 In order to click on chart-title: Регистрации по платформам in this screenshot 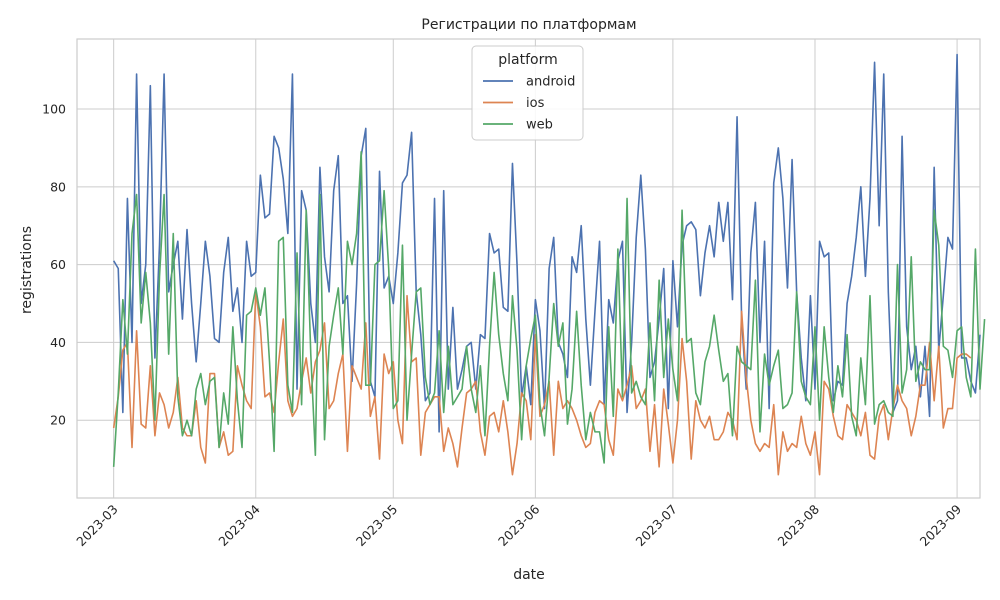, I will do `click(528, 25)`.